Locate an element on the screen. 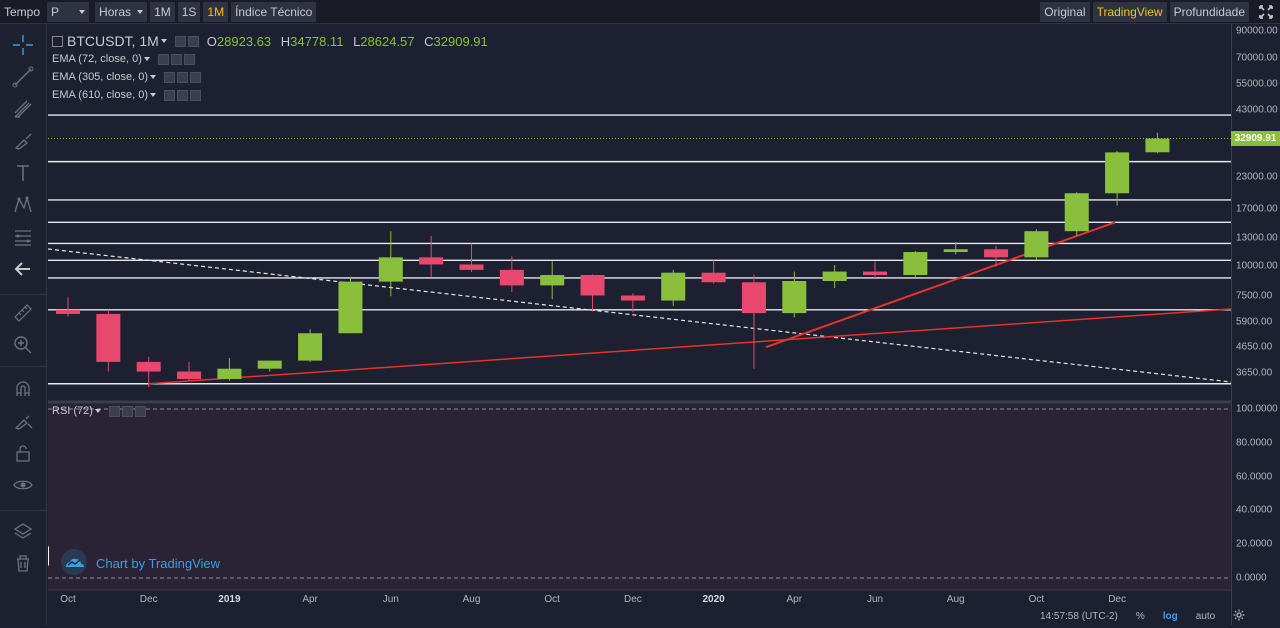  symbol-title: BTCUSDT, 1M is located at coordinates (113, 41).